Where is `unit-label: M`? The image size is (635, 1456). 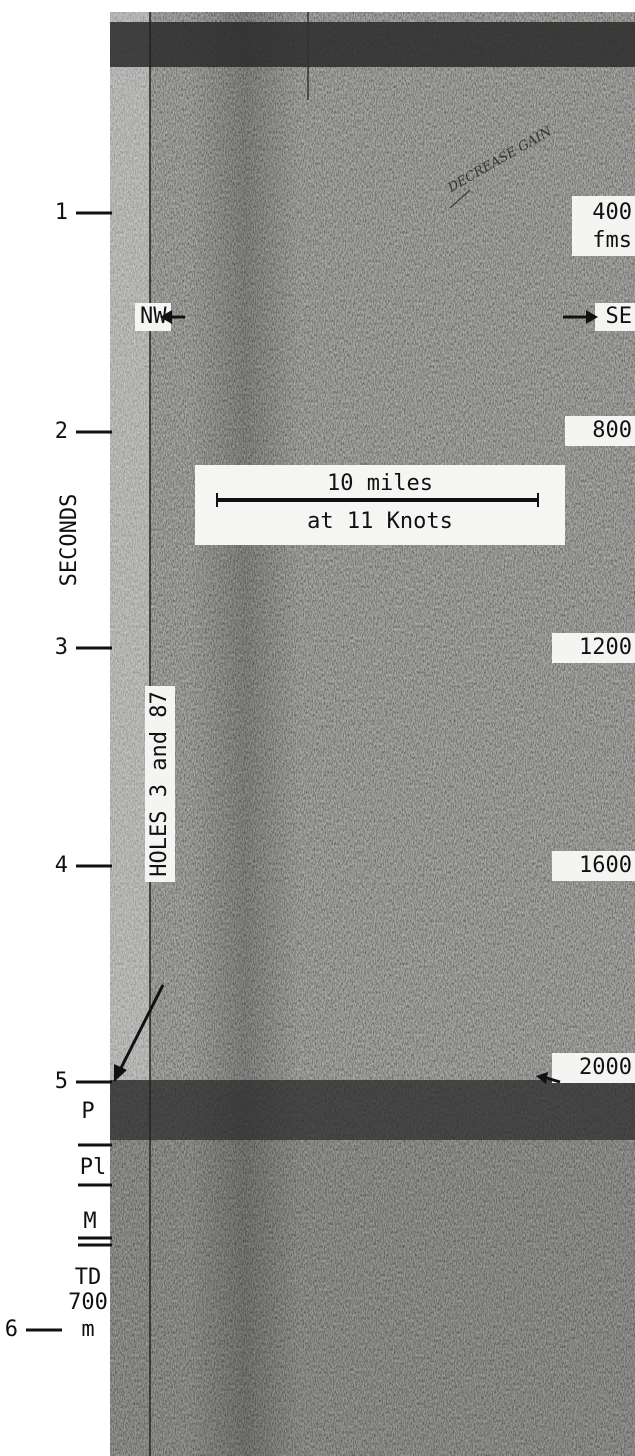
unit-label: M is located at coordinates (89, 1221).